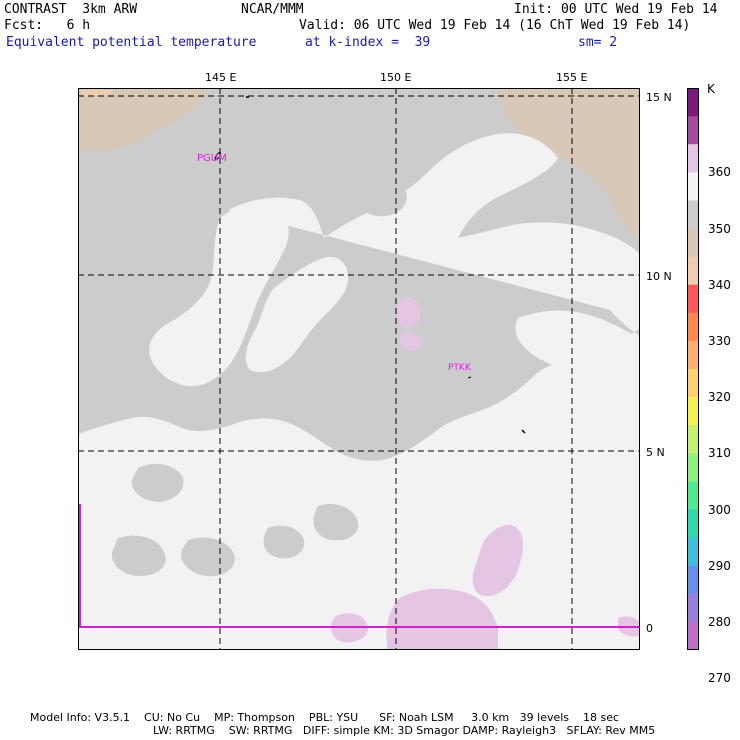 This screenshot has height=740, width=740. I want to click on field-name: Equivalent potential temperature, so click(131, 42).